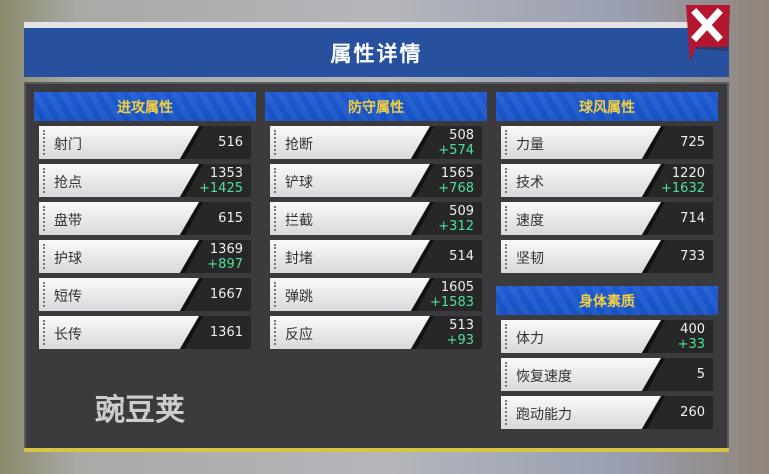 The height and width of the screenshot is (474, 769). What do you see at coordinates (68, 297) in the screenshot?
I see `attribute-label: 短传` at bounding box center [68, 297].